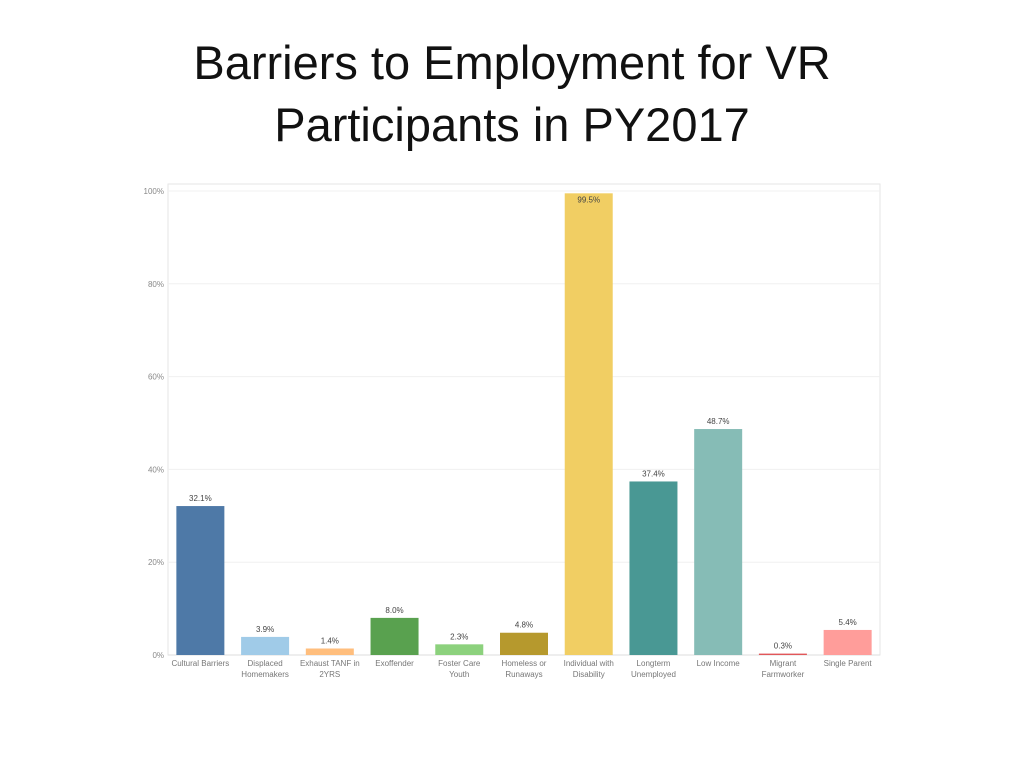  What do you see at coordinates (512, 124) in the screenshot?
I see `slide-title-line-2: Participants in PY2017` at bounding box center [512, 124].